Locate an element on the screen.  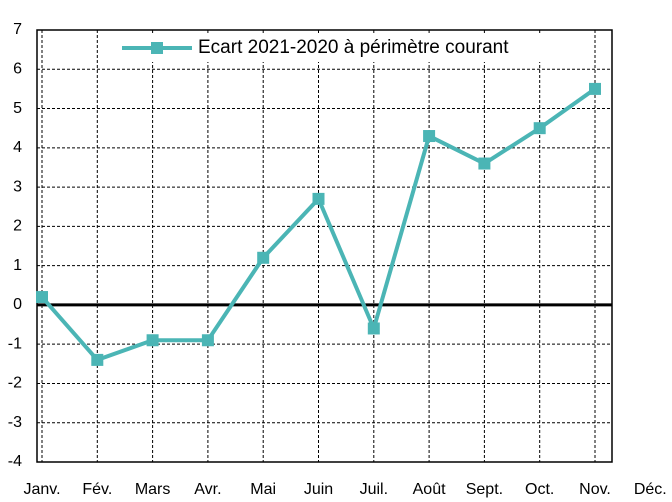
legend-label: Ecart 2021-2020 à périmètre courant is located at coordinates (353, 47).